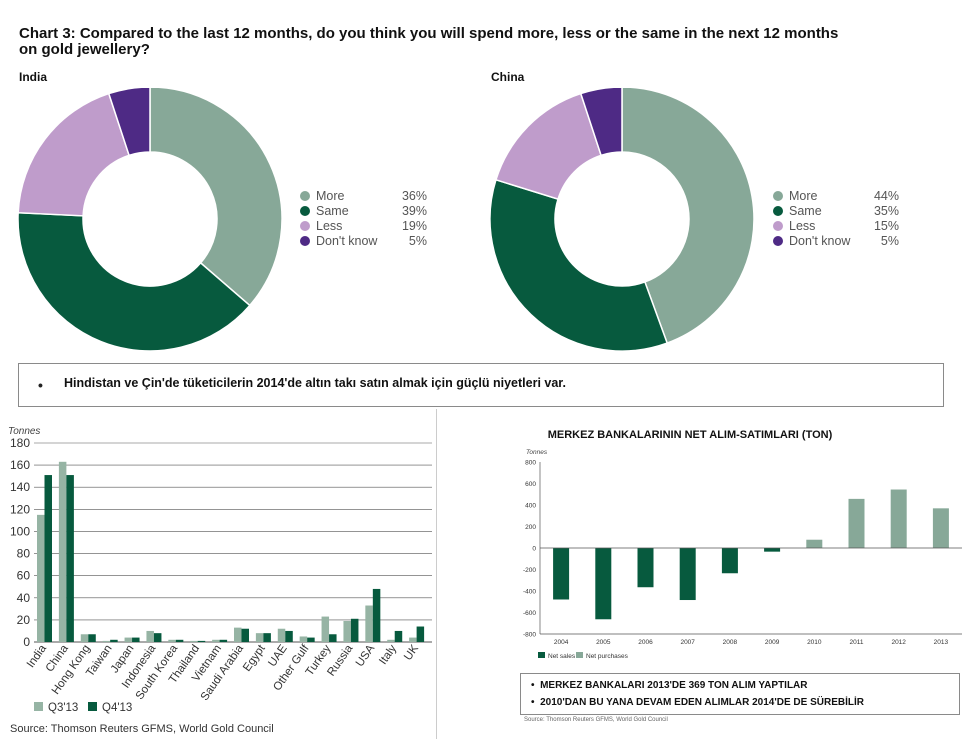 This screenshot has width=979, height=739. What do you see at coordinates (363, 220) in the screenshot?
I see `india-legend: More 36% Same 39% Less 19% Don't know 5%` at bounding box center [363, 220].